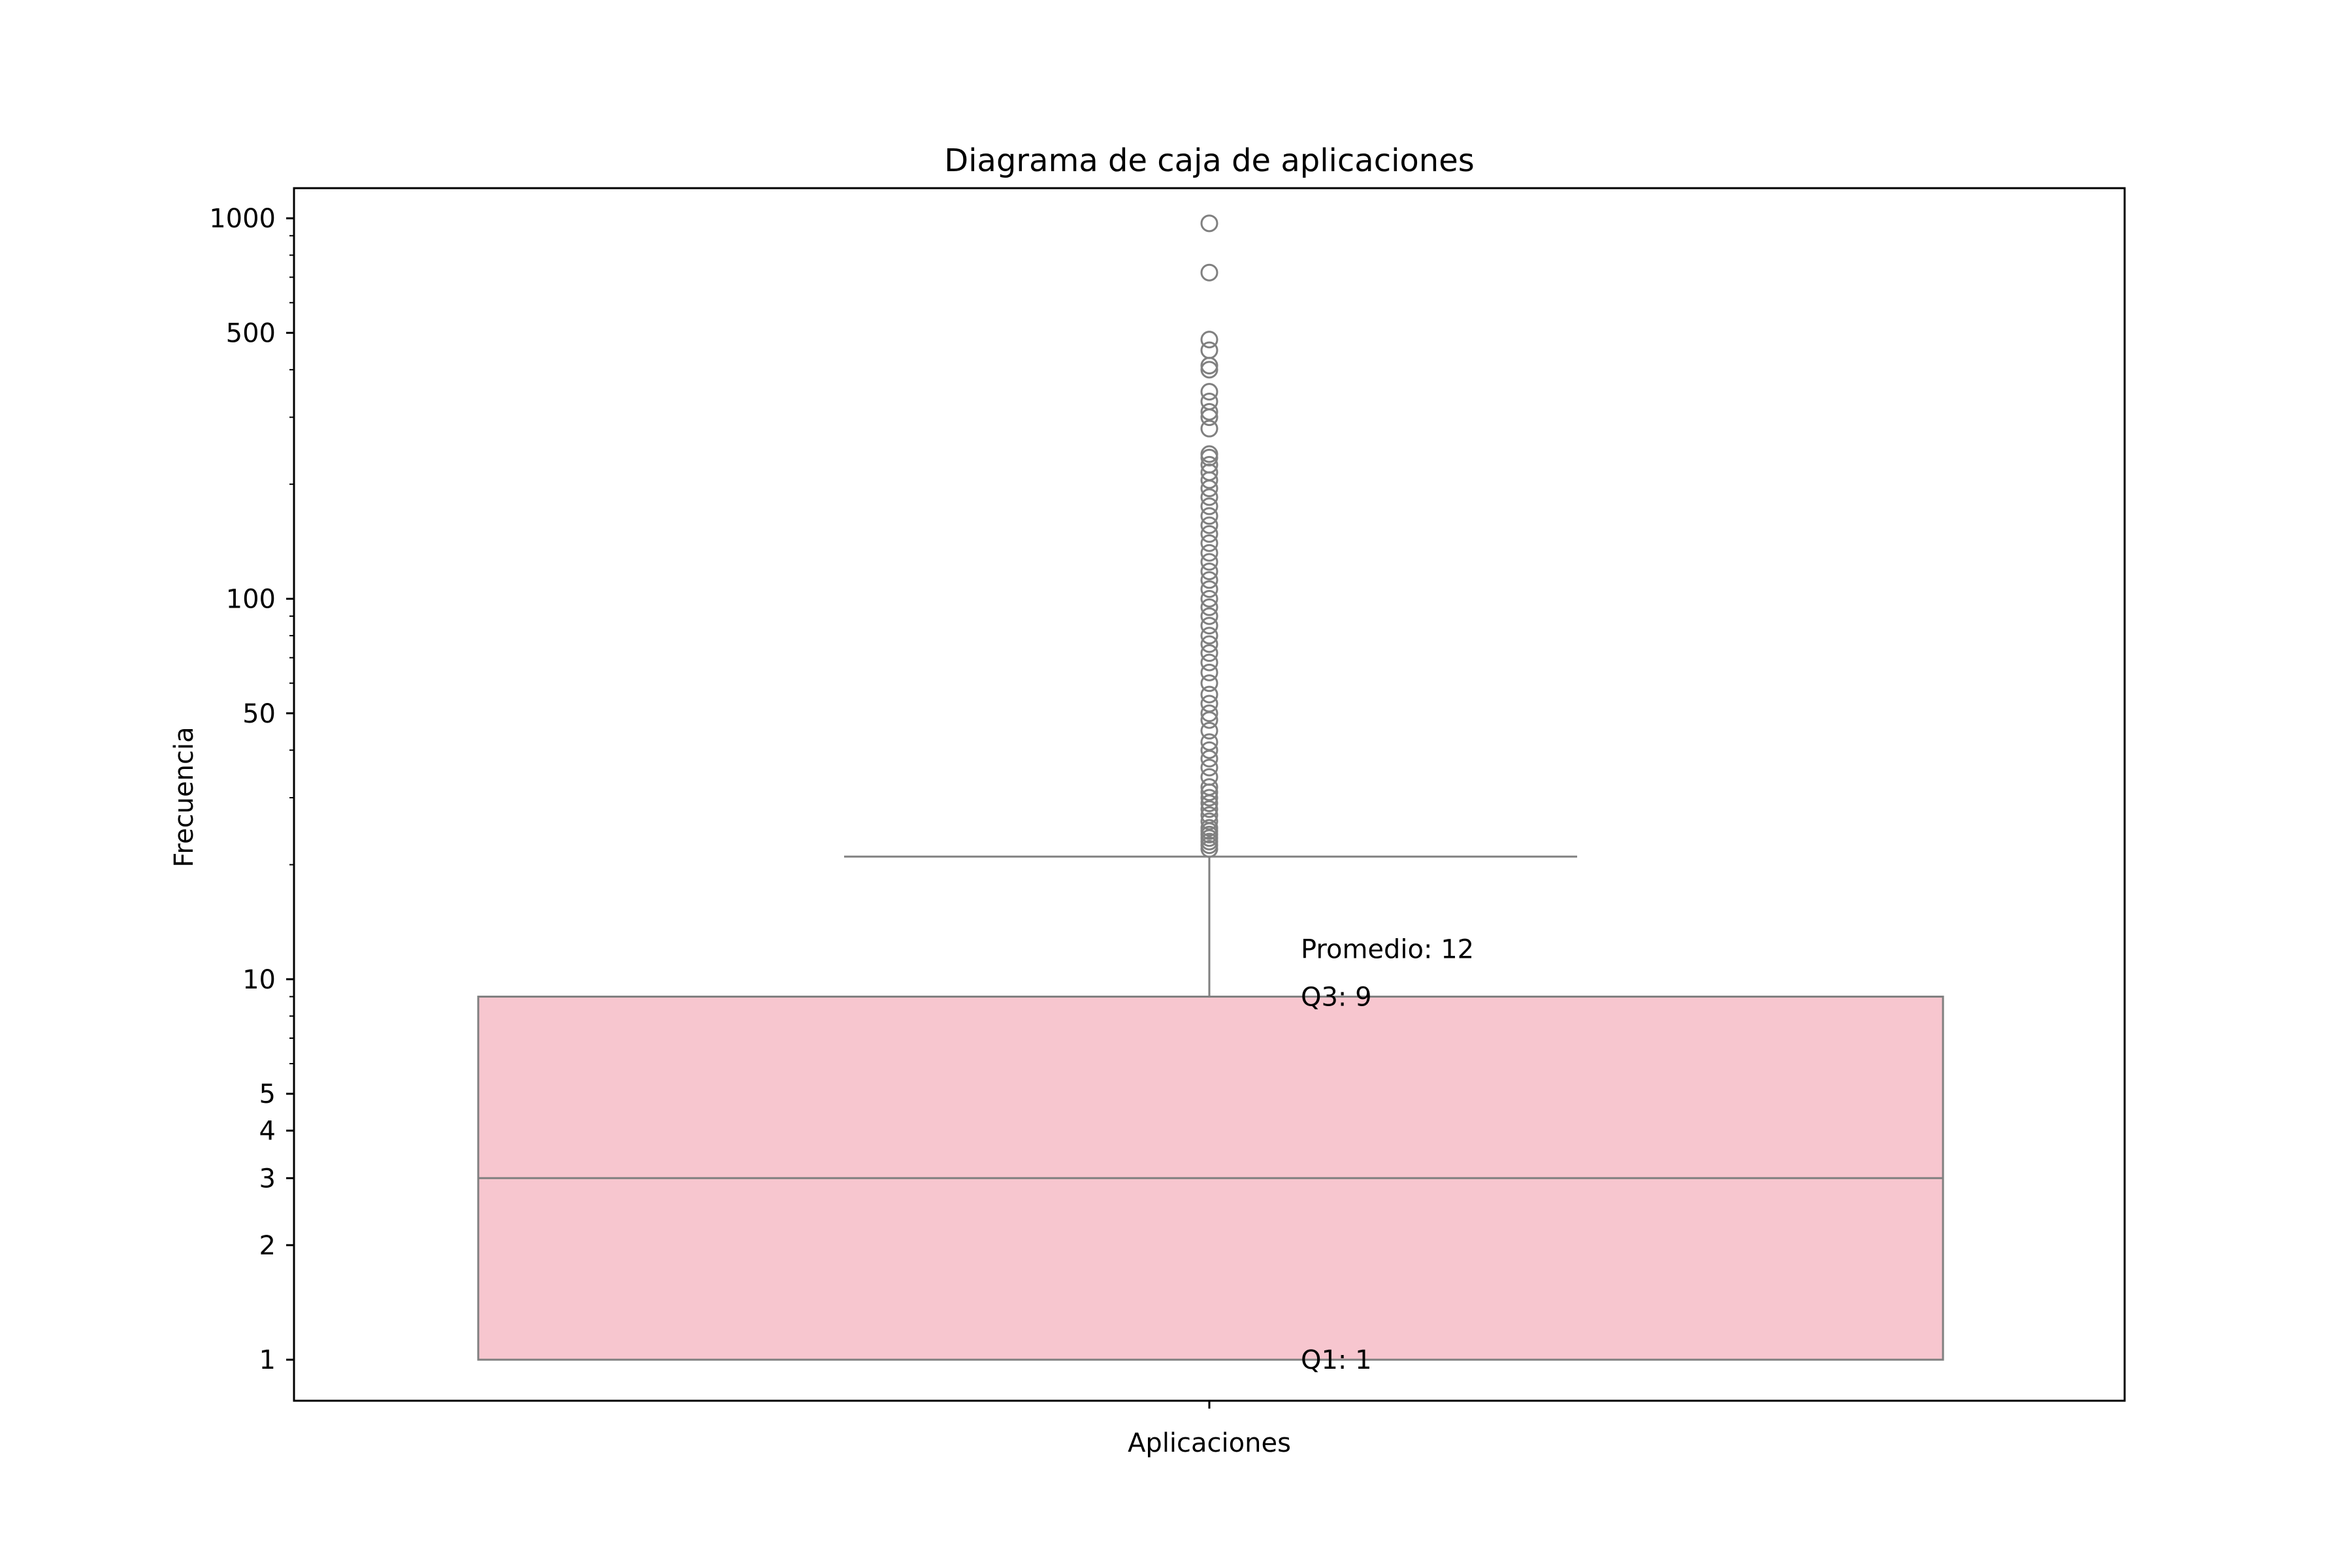 The height and width of the screenshot is (1568, 2352). What do you see at coordinates (267, 1094) in the screenshot?
I see `y-tick-label: 5` at bounding box center [267, 1094].